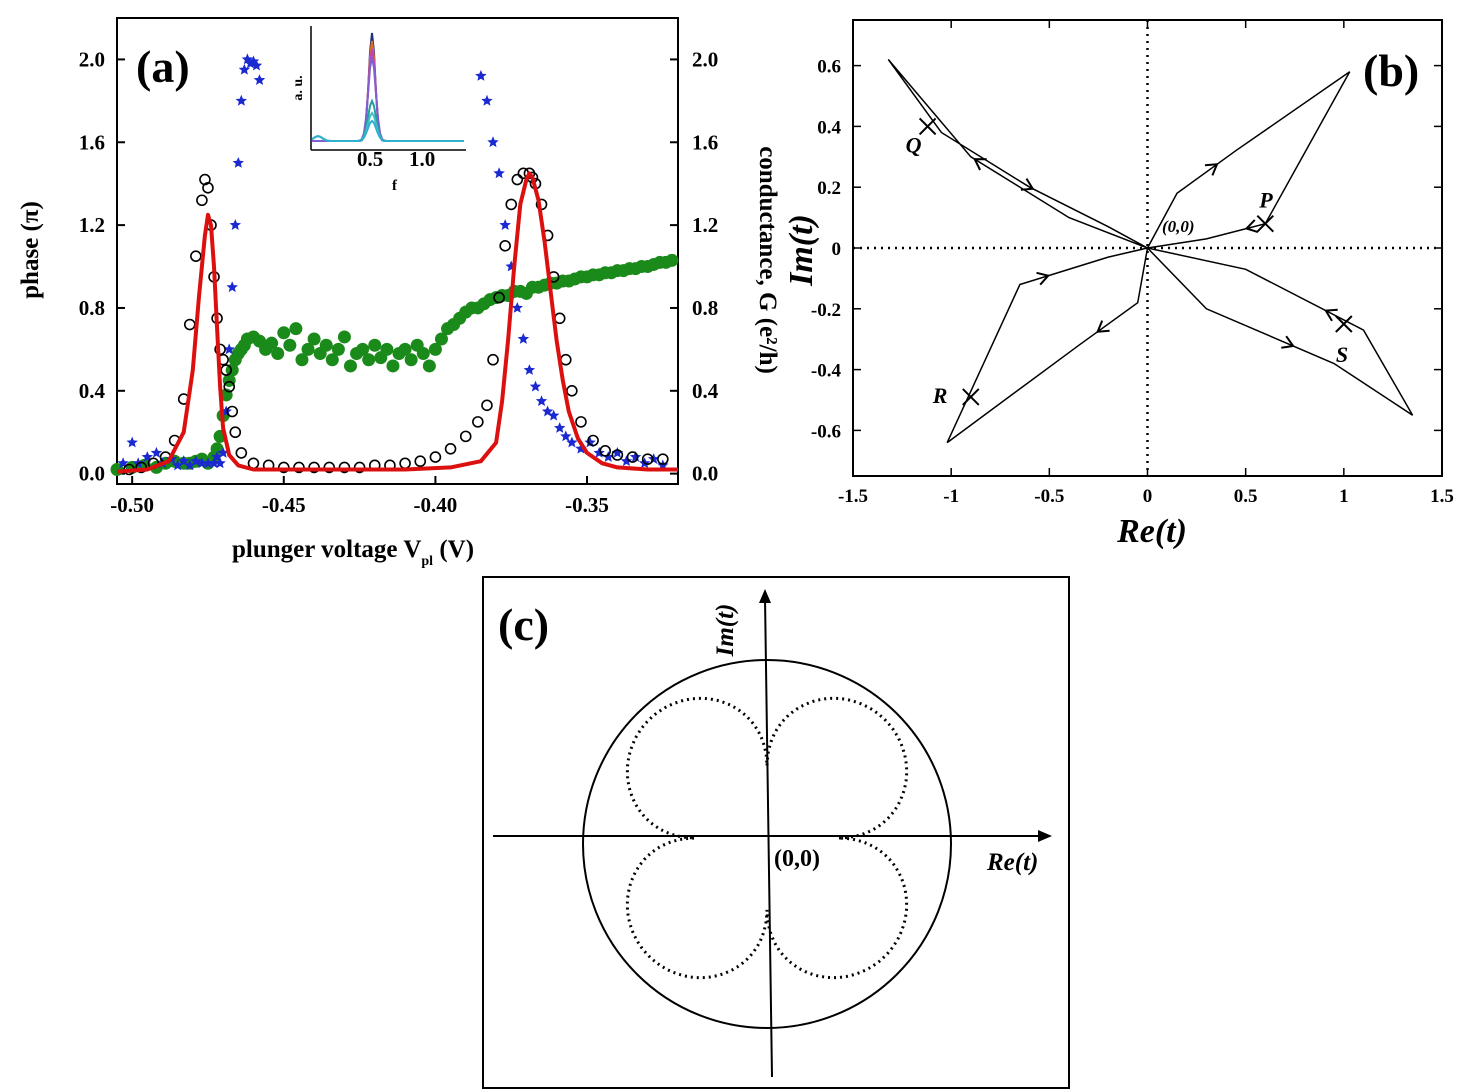 This screenshot has height=1092, width=1476. Describe the element at coordinates (436, 505) in the screenshot. I see `panel-a-xtick-label: -0.40` at that location.